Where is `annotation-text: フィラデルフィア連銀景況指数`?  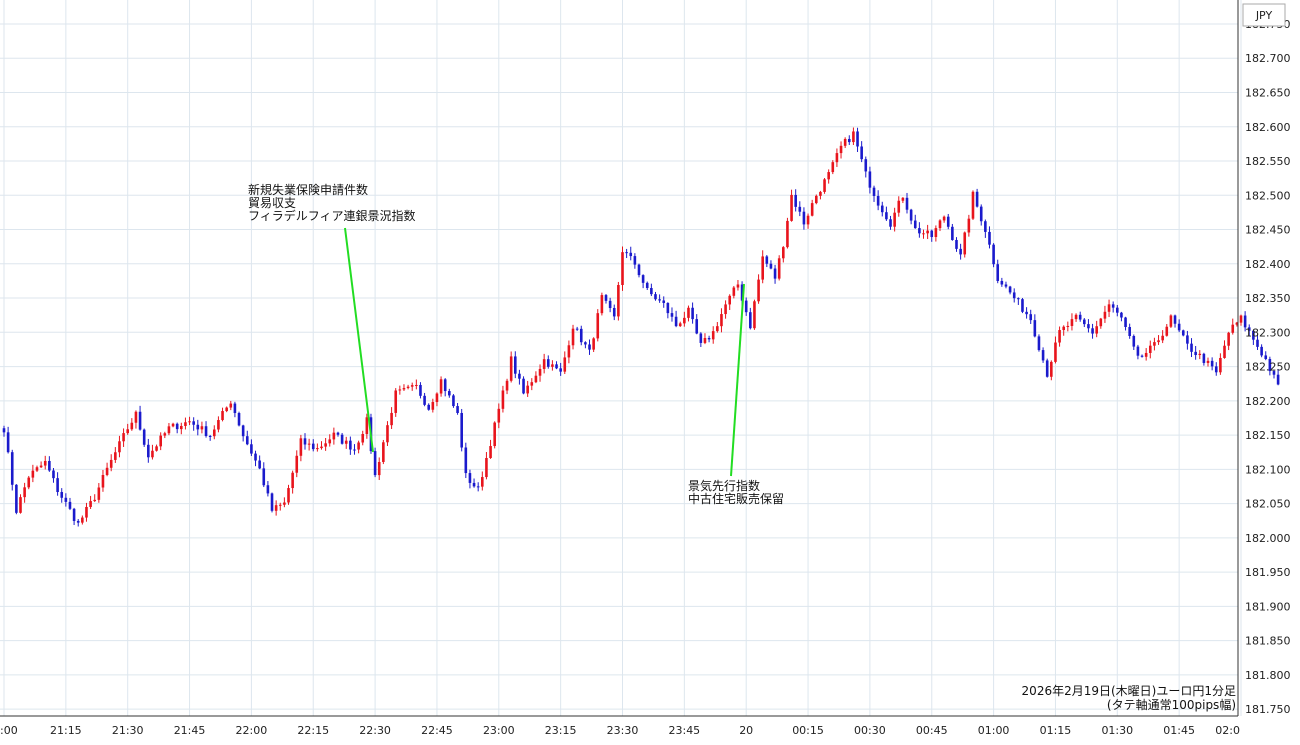 annotation-text: フィラデルフィア連銀景況指数 is located at coordinates (332, 215).